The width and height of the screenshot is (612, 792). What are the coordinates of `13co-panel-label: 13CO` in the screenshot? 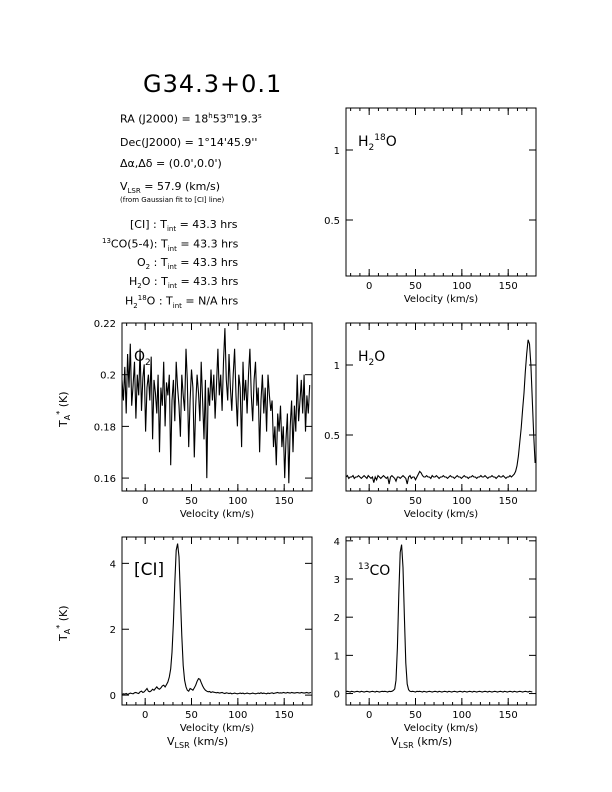 It's located at (374, 570).